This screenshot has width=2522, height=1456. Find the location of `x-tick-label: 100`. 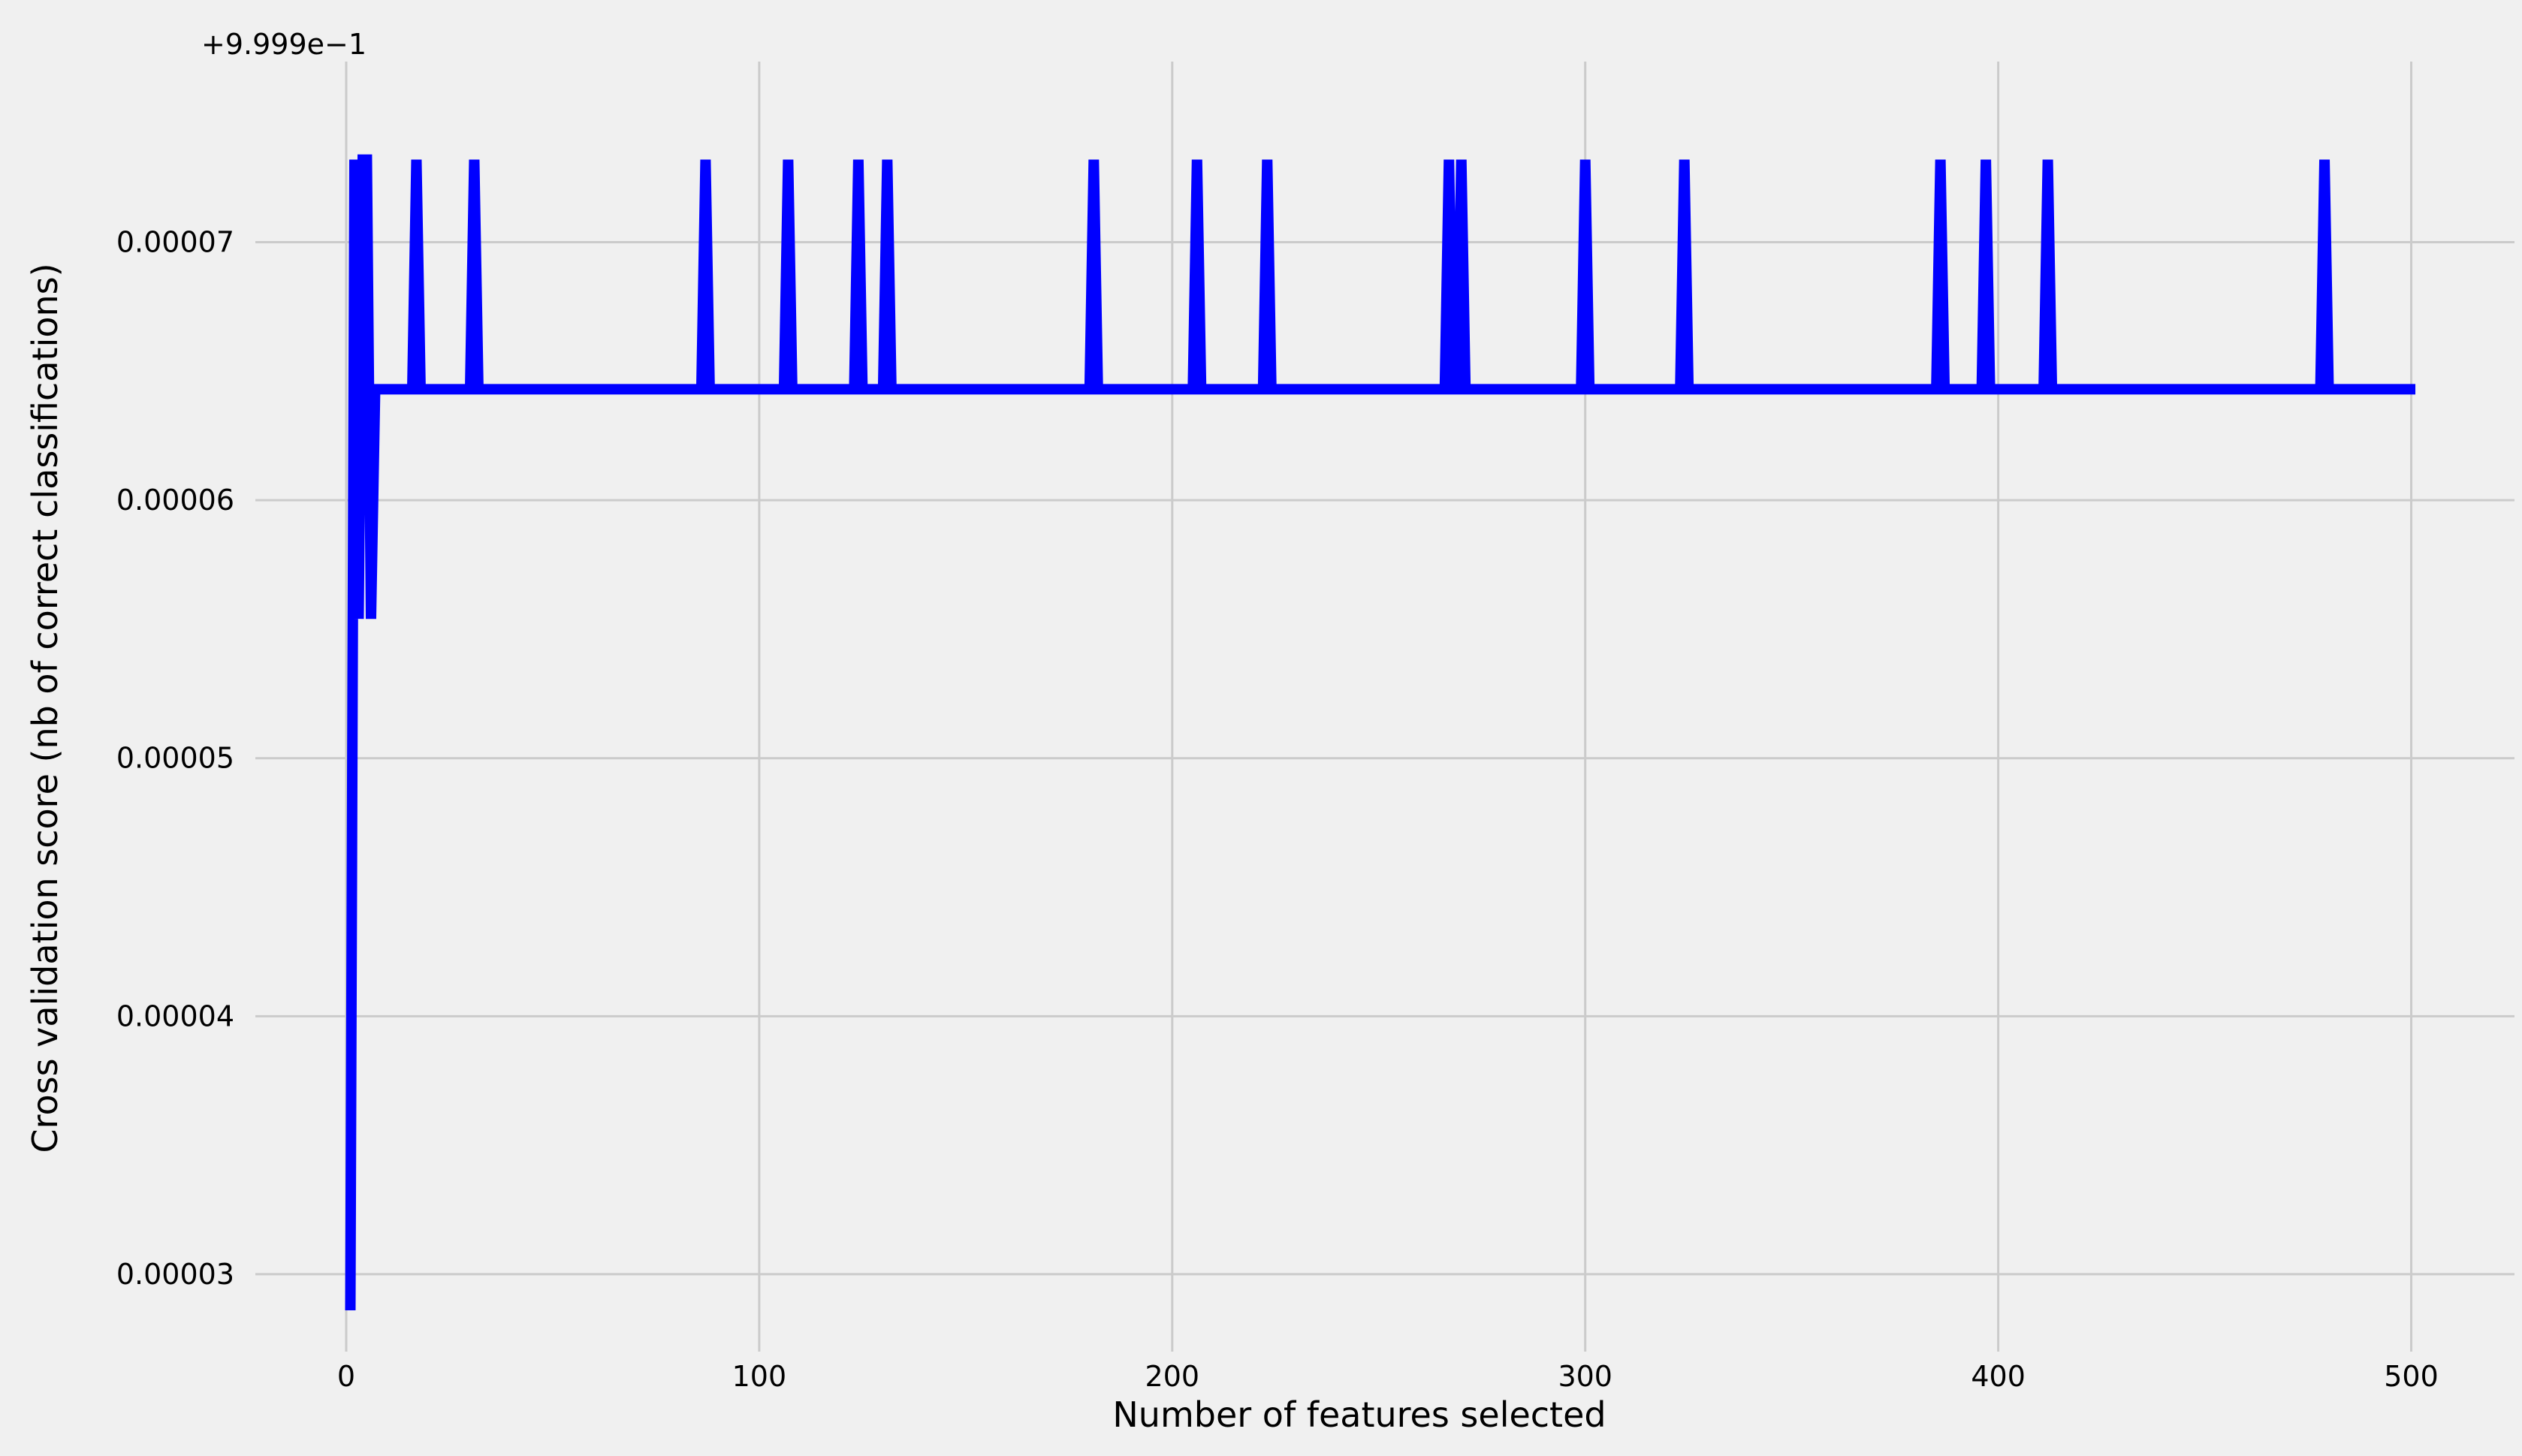

x-tick-label: 100 is located at coordinates (759, 1376).